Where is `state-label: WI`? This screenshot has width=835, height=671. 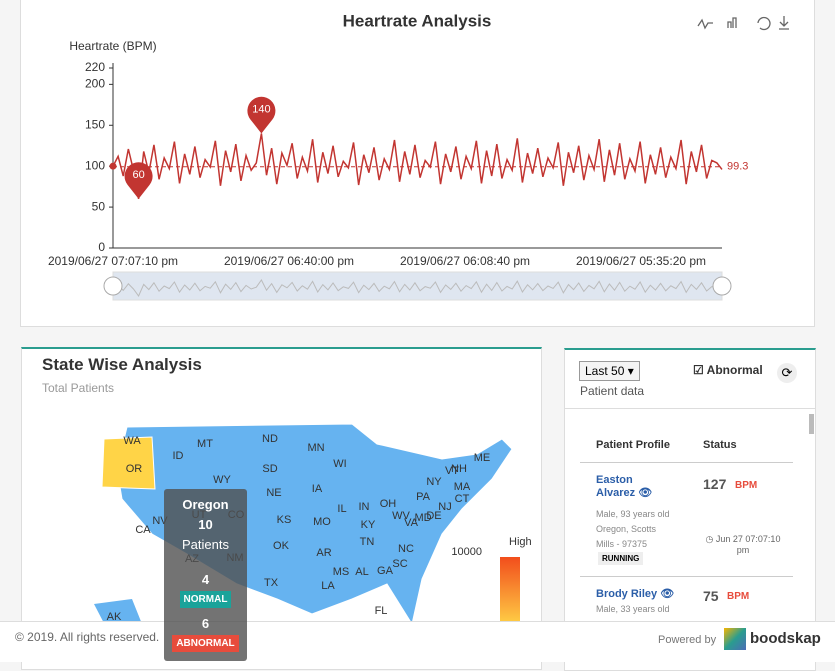
state-label: WI is located at coordinates (339, 464).